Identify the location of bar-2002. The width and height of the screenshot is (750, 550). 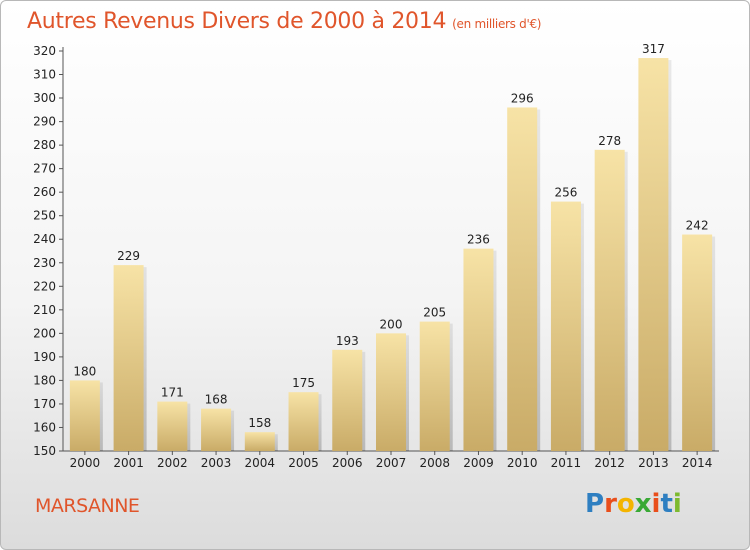
(172, 426).